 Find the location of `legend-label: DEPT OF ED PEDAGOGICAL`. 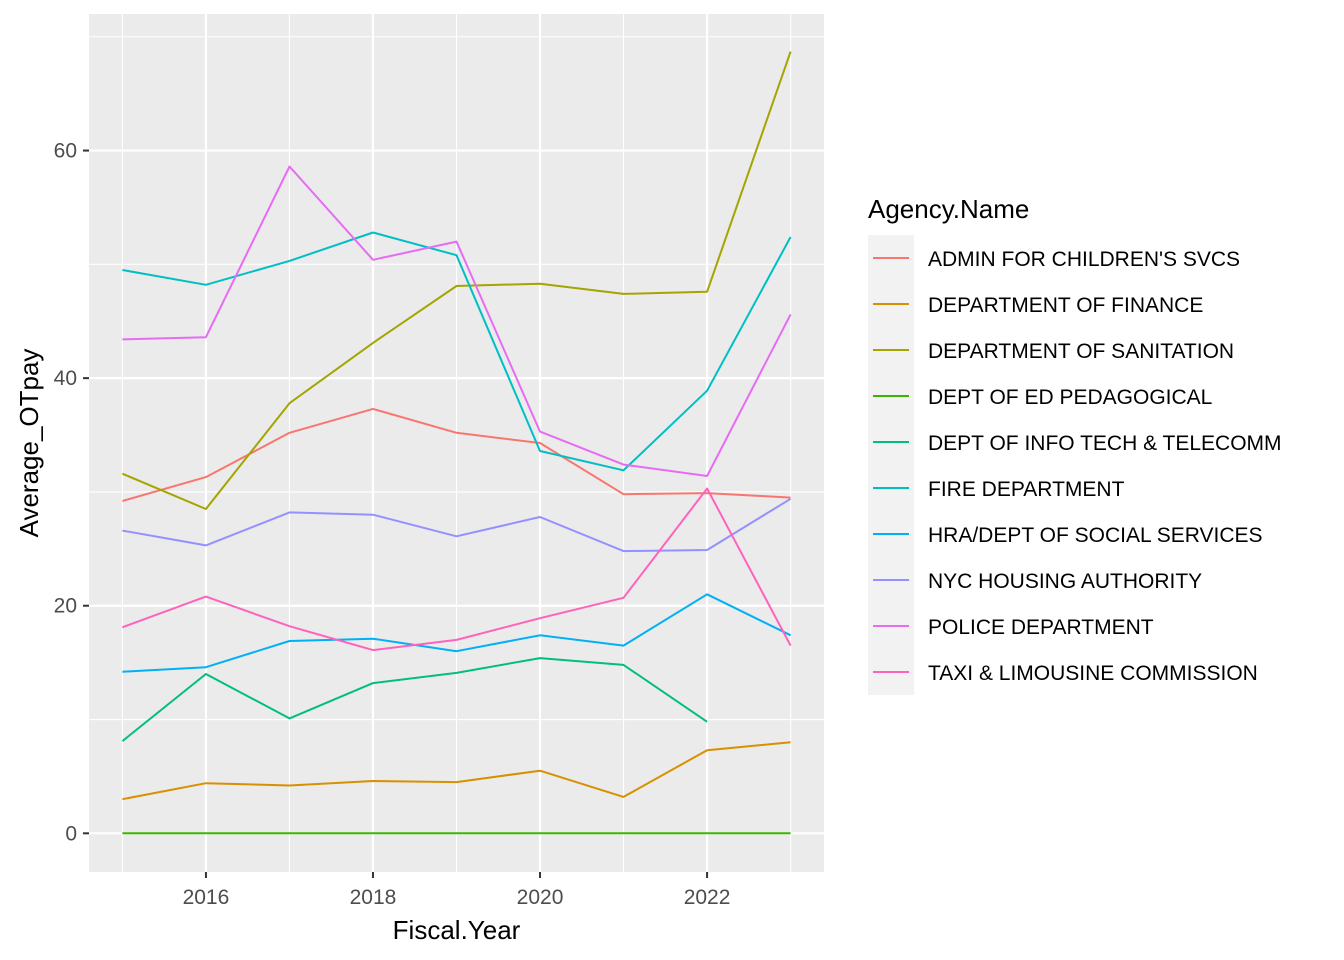

legend-label: DEPT OF ED PEDAGOGICAL is located at coordinates (1070, 397).